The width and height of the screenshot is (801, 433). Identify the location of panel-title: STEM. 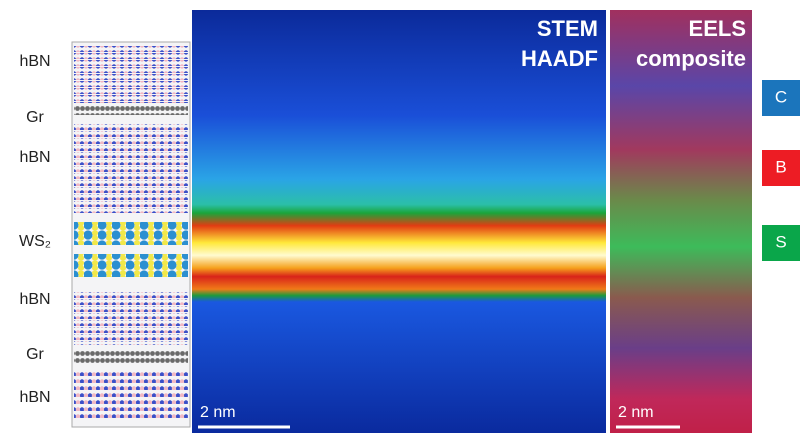
(567, 28).